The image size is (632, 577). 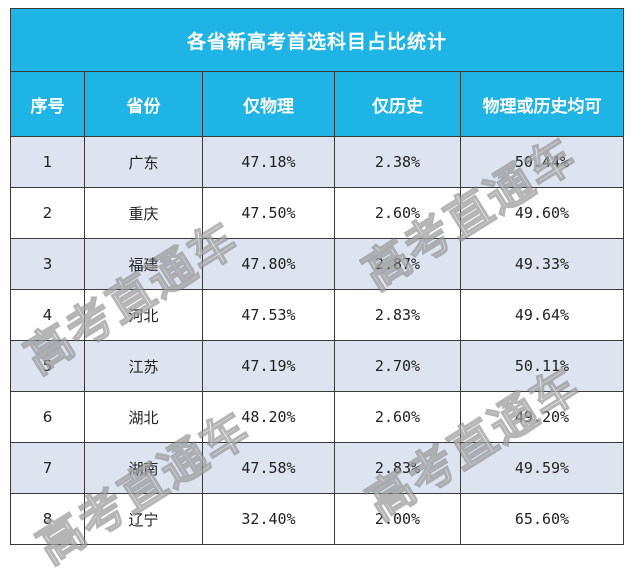 What do you see at coordinates (143, 315) in the screenshot?
I see `cell-province: 河北` at bounding box center [143, 315].